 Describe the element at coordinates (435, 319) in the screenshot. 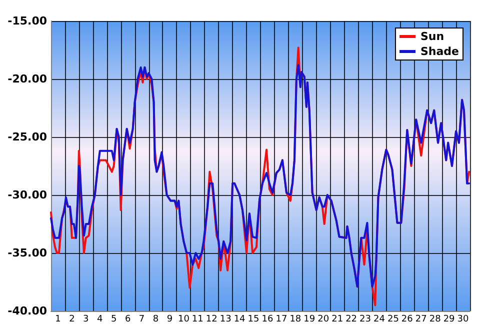

I see `x-tick-label: 28` at that location.